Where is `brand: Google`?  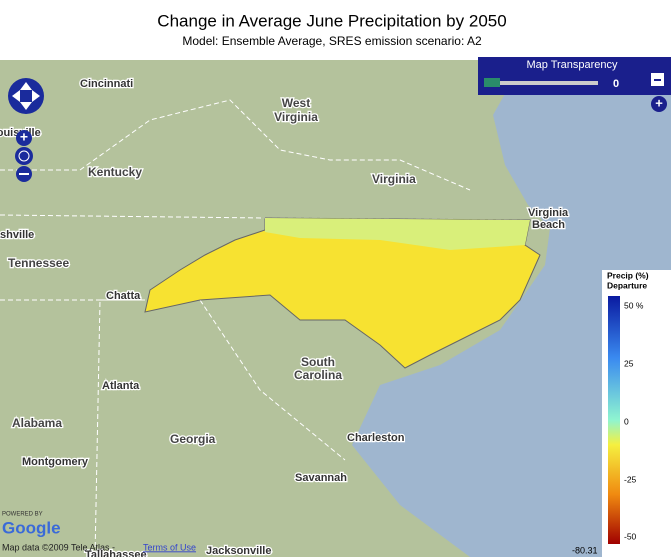 brand: Google is located at coordinates (31, 527).